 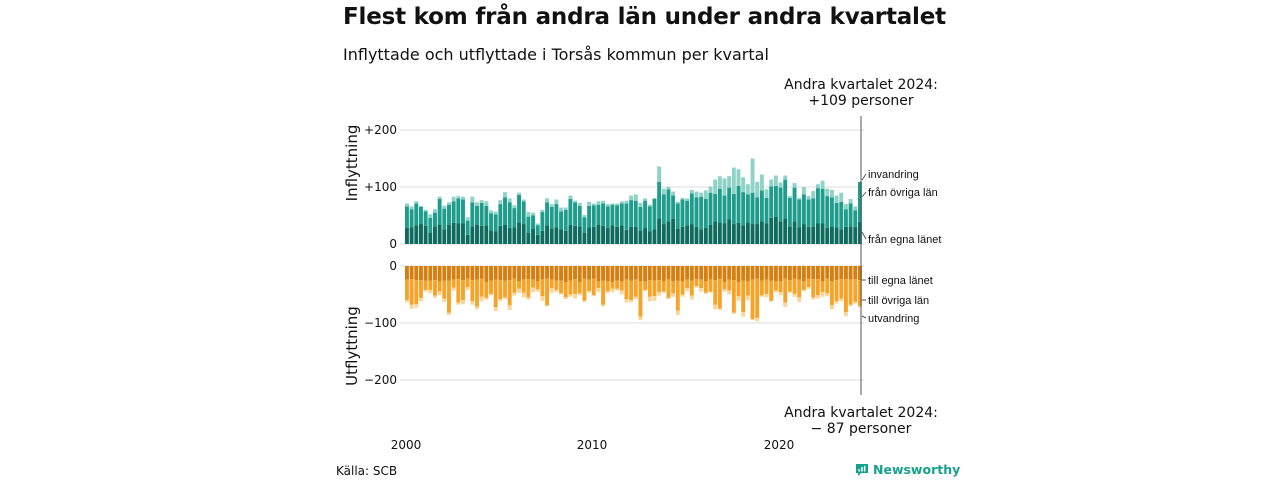 What do you see at coordinates (380, 323) in the screenshot?
I see `ytick-out-100: −100` at bounding box center [380, 323].